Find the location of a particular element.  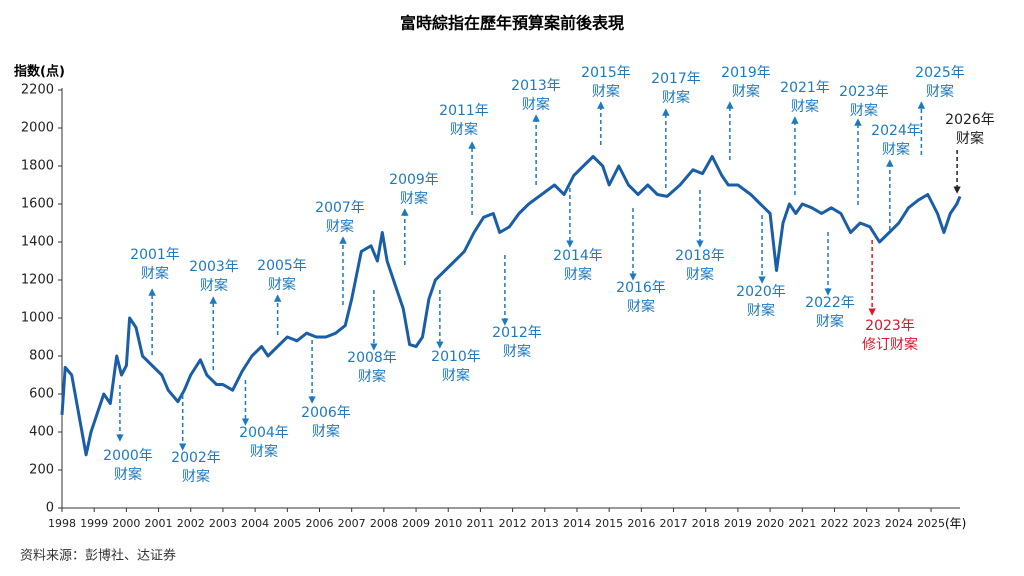

annotation-label: 2016年 is located at coordinates (641, 288).